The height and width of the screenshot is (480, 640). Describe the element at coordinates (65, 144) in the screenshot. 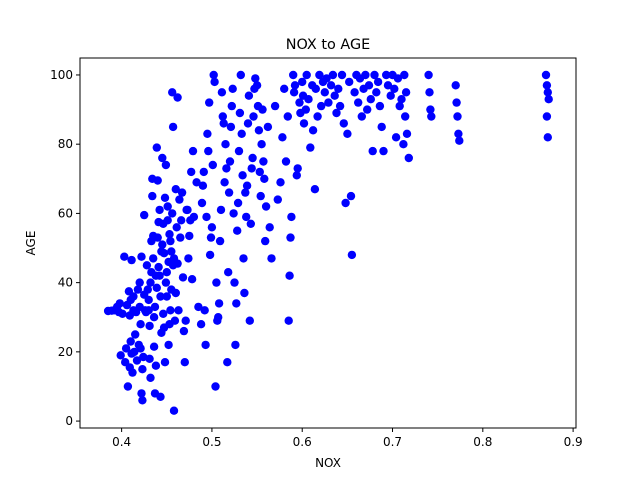

I see `y-tick-label: 80` at that location.